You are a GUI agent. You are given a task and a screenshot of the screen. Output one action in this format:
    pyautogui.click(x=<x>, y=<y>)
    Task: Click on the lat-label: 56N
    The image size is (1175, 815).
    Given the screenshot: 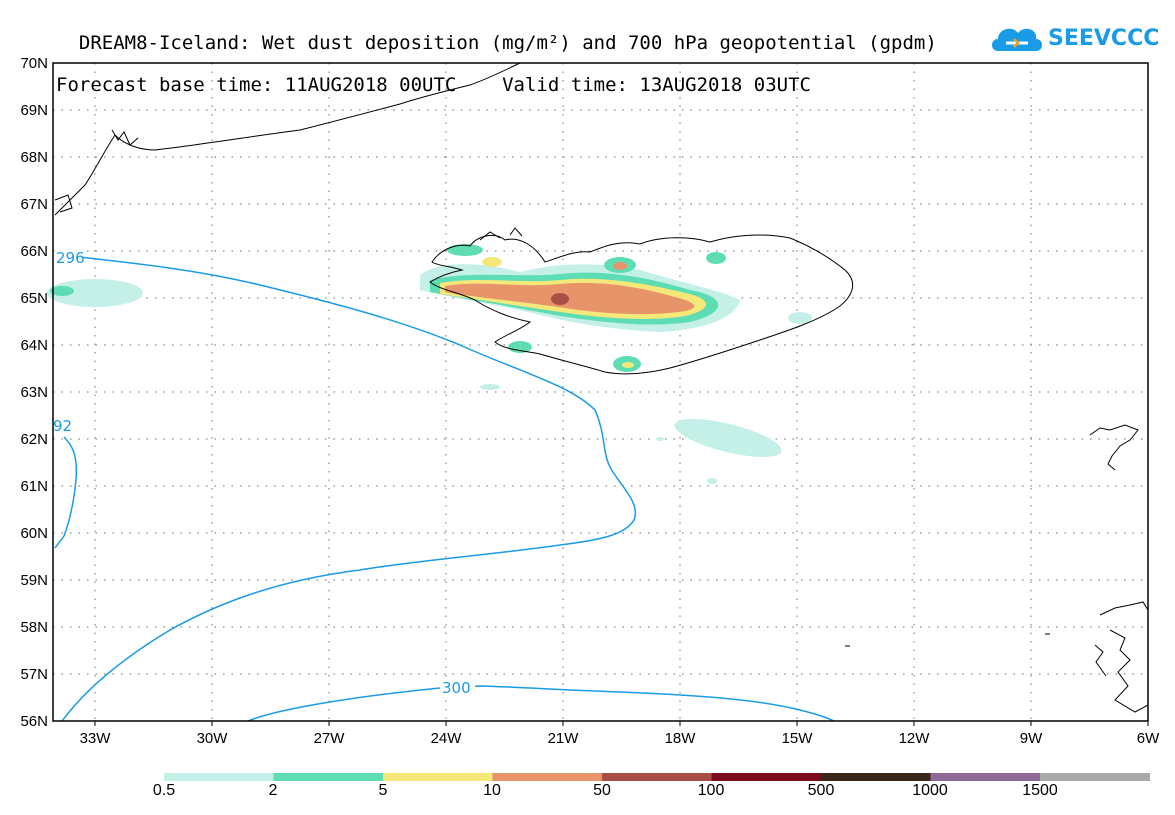 What is the action you would take?
    pyautogui.click(x=34, y=721)
    